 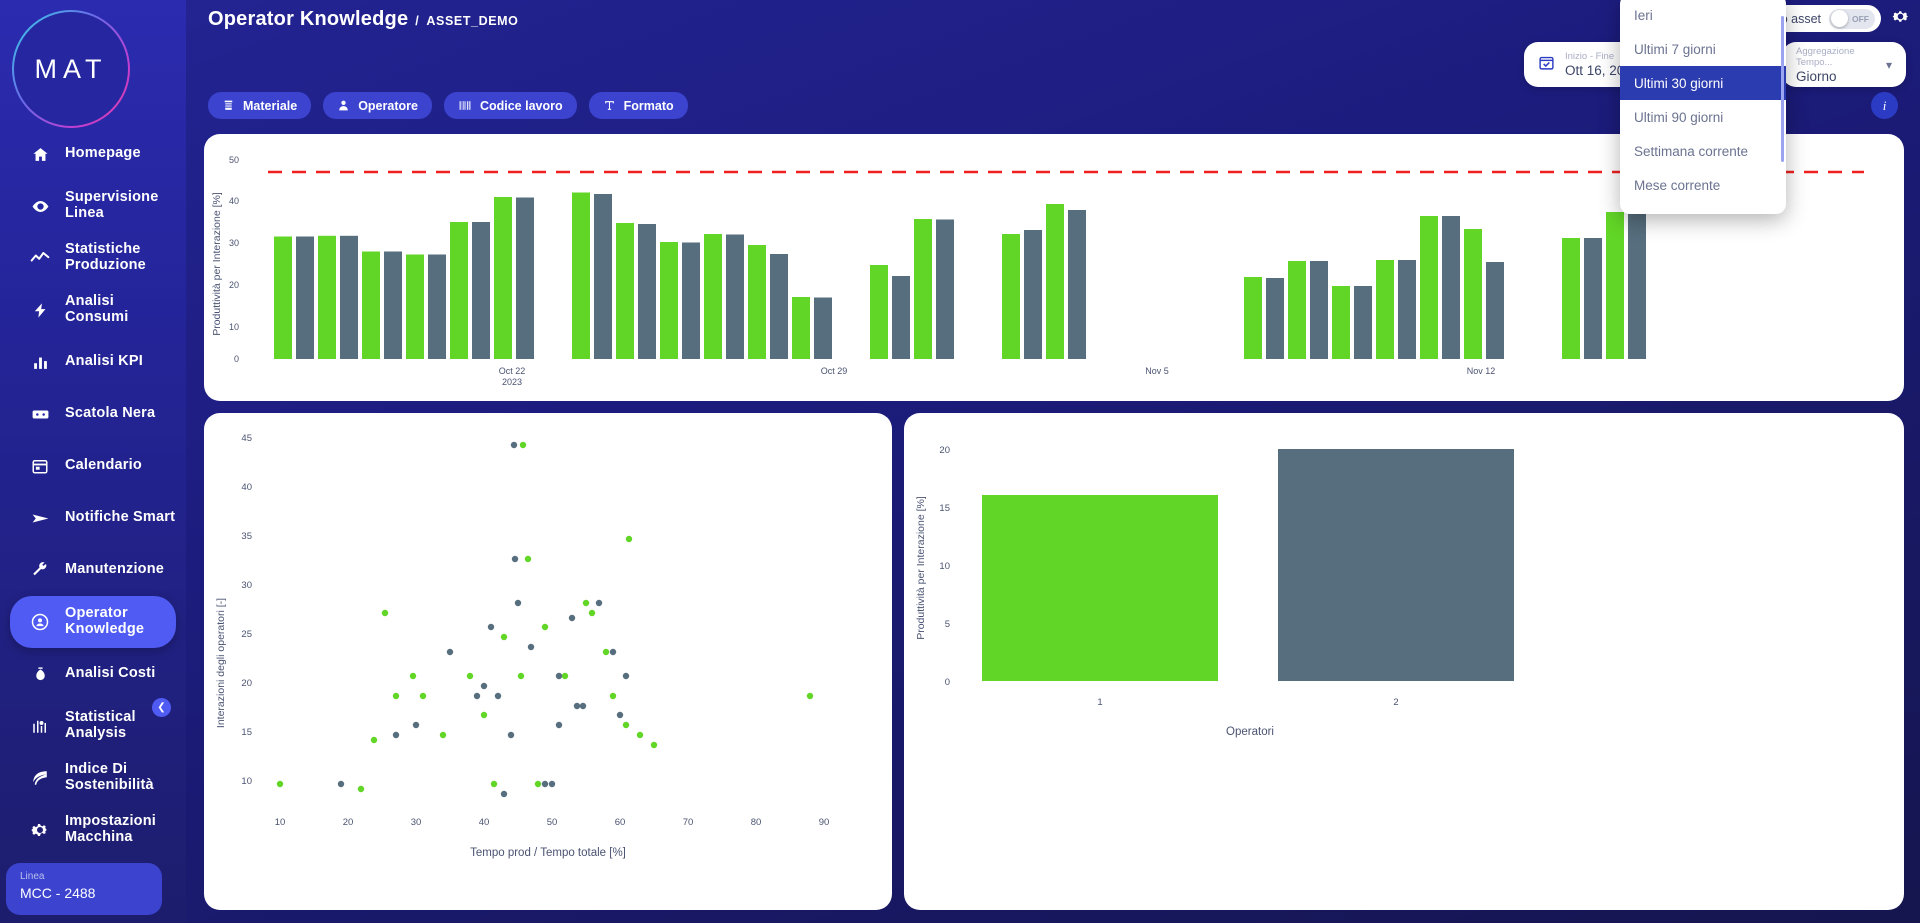 I want to click on sidebar-item-homepage: Homepage, so click(x=93, y=154).